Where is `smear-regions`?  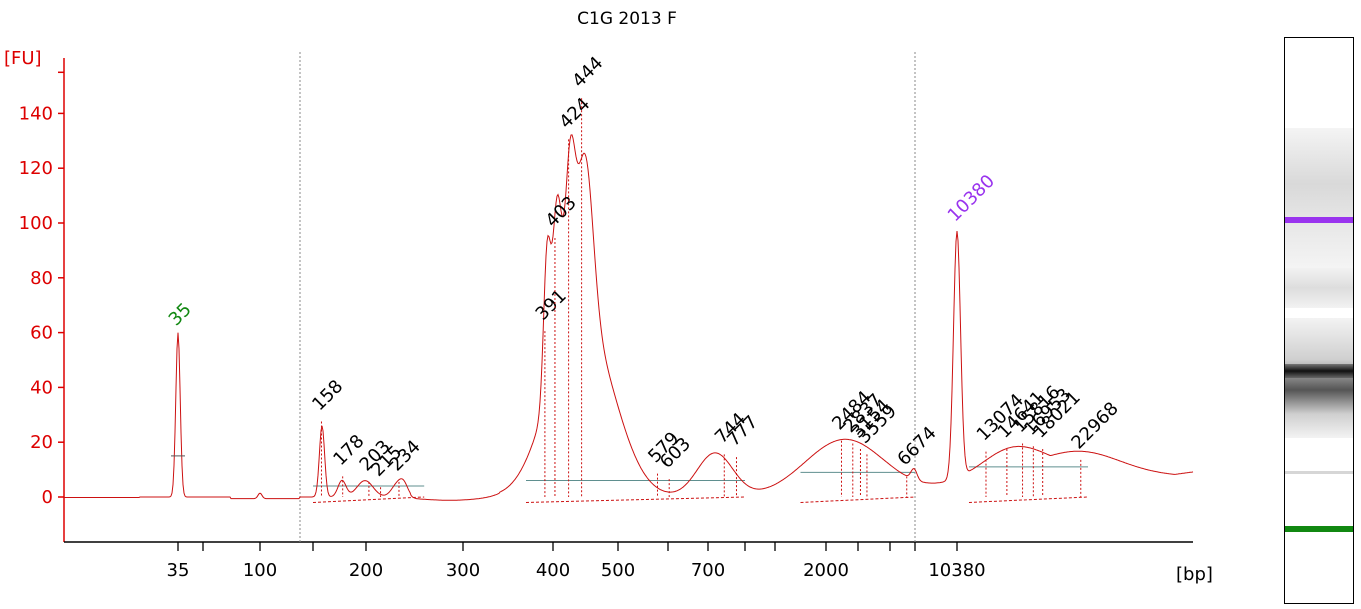 smear-regions is located at coordinates (700, 484).